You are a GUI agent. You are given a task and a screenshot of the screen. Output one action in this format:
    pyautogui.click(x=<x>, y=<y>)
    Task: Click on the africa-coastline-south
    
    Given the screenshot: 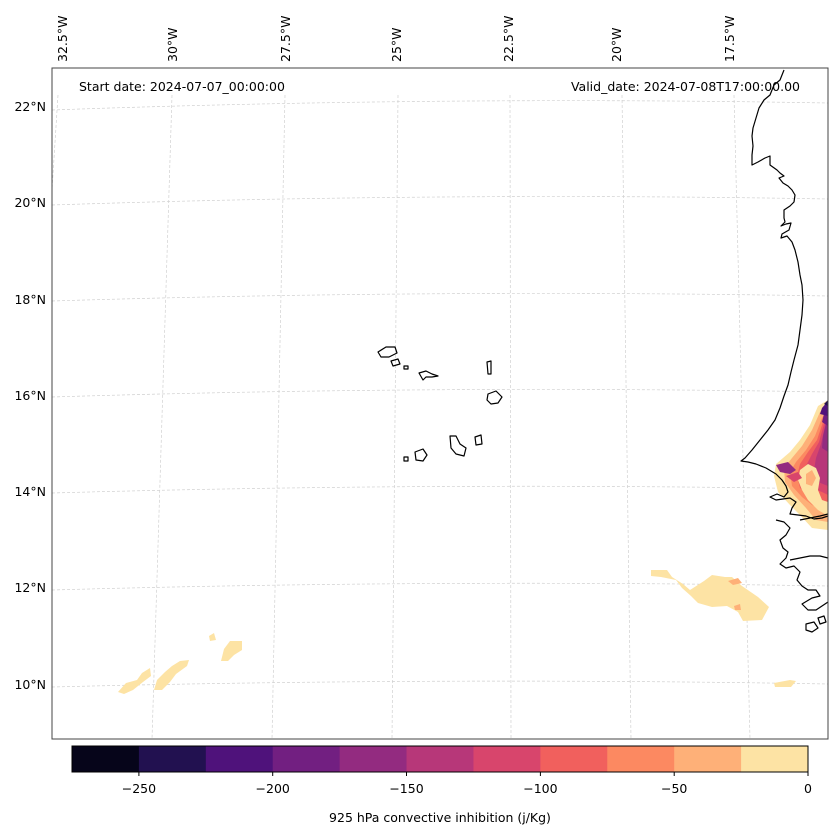 What is the action you would take?
    pyautogui.click(x=802, y=565)
    